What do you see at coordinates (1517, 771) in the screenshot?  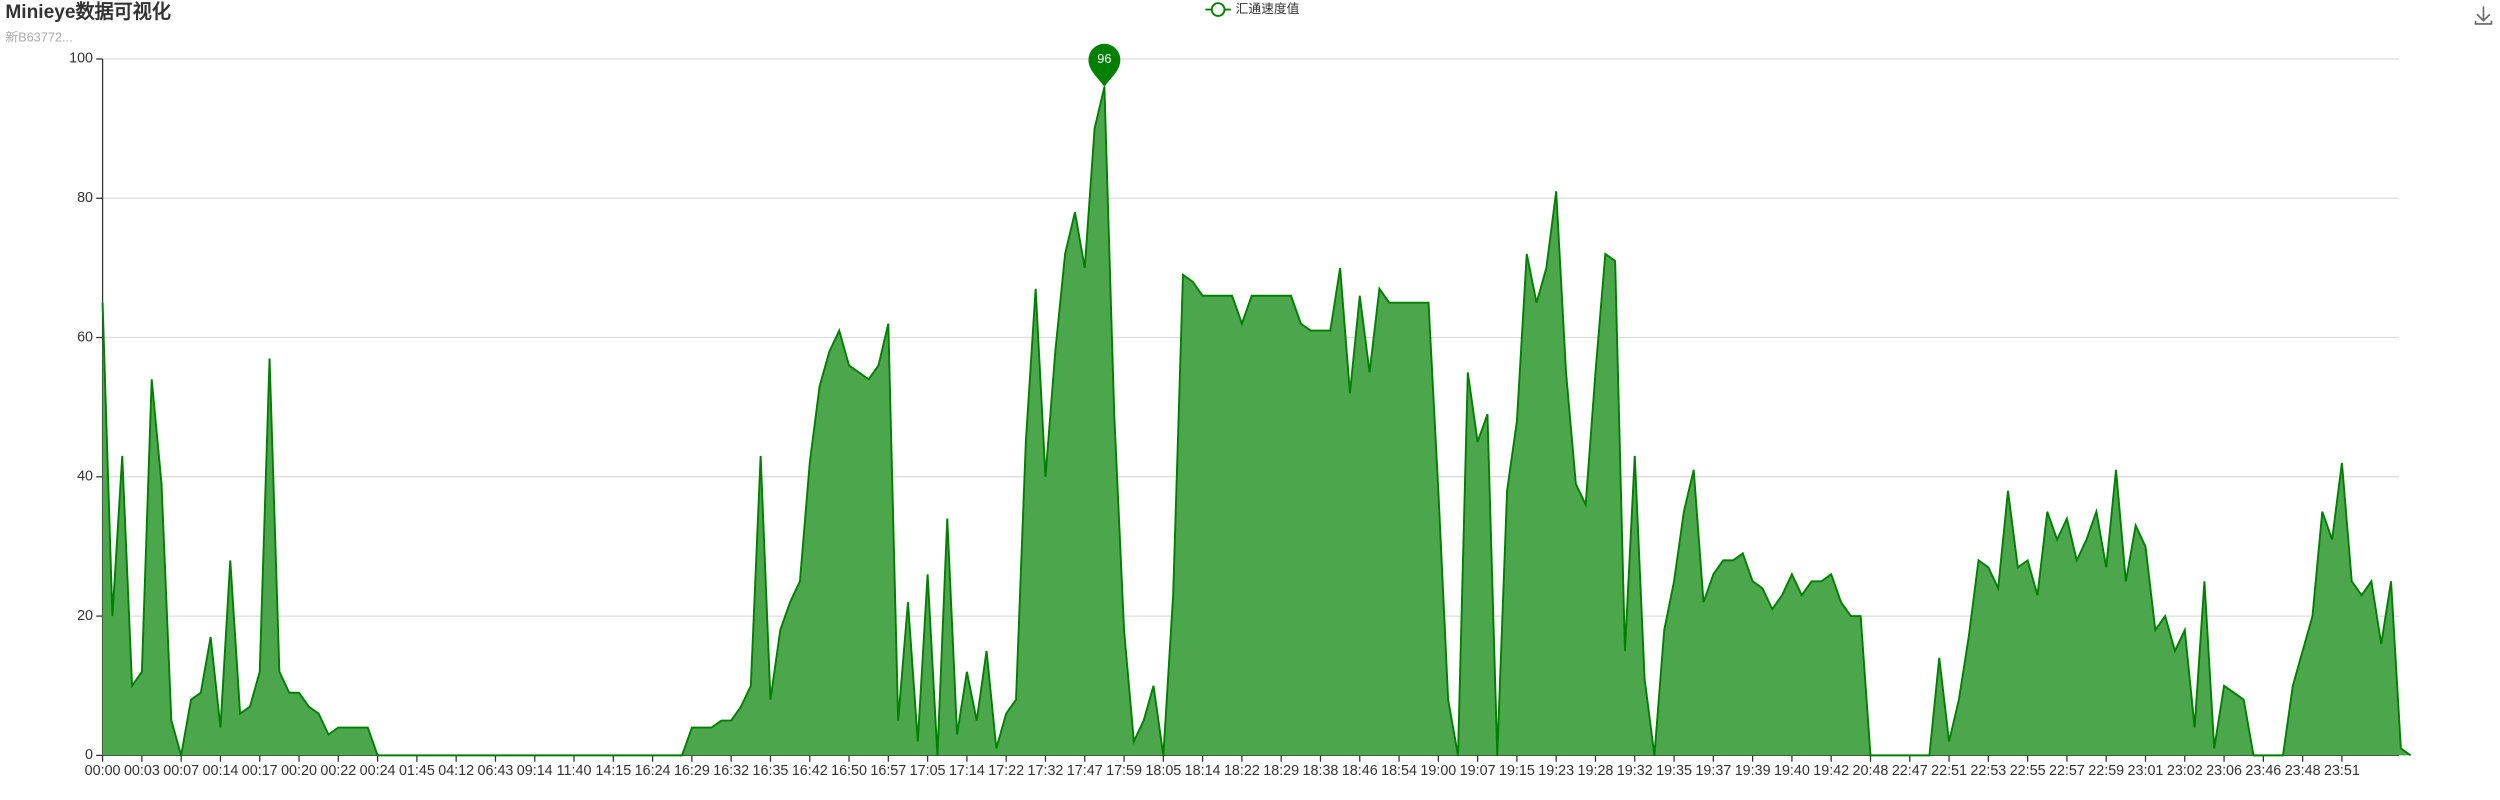 I see `x-tick-label: 19:15` at bounding box center [1517, 771].